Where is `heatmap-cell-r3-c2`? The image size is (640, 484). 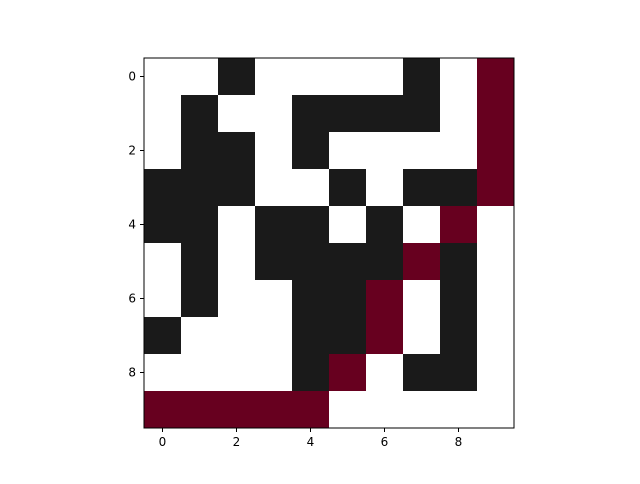 heatmap-cell-r3-c2 is located at coordinates (237, 188).